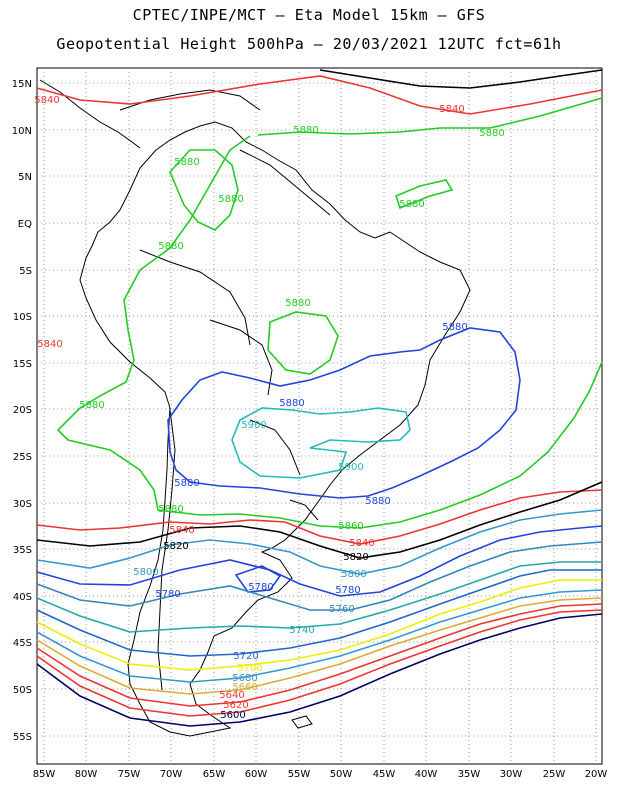 The width and height of the screenshot is (618, 800). Describe the element at coordinates (301, 630) in the screenshot. I see `contour-label-5740: 5740` at that location.